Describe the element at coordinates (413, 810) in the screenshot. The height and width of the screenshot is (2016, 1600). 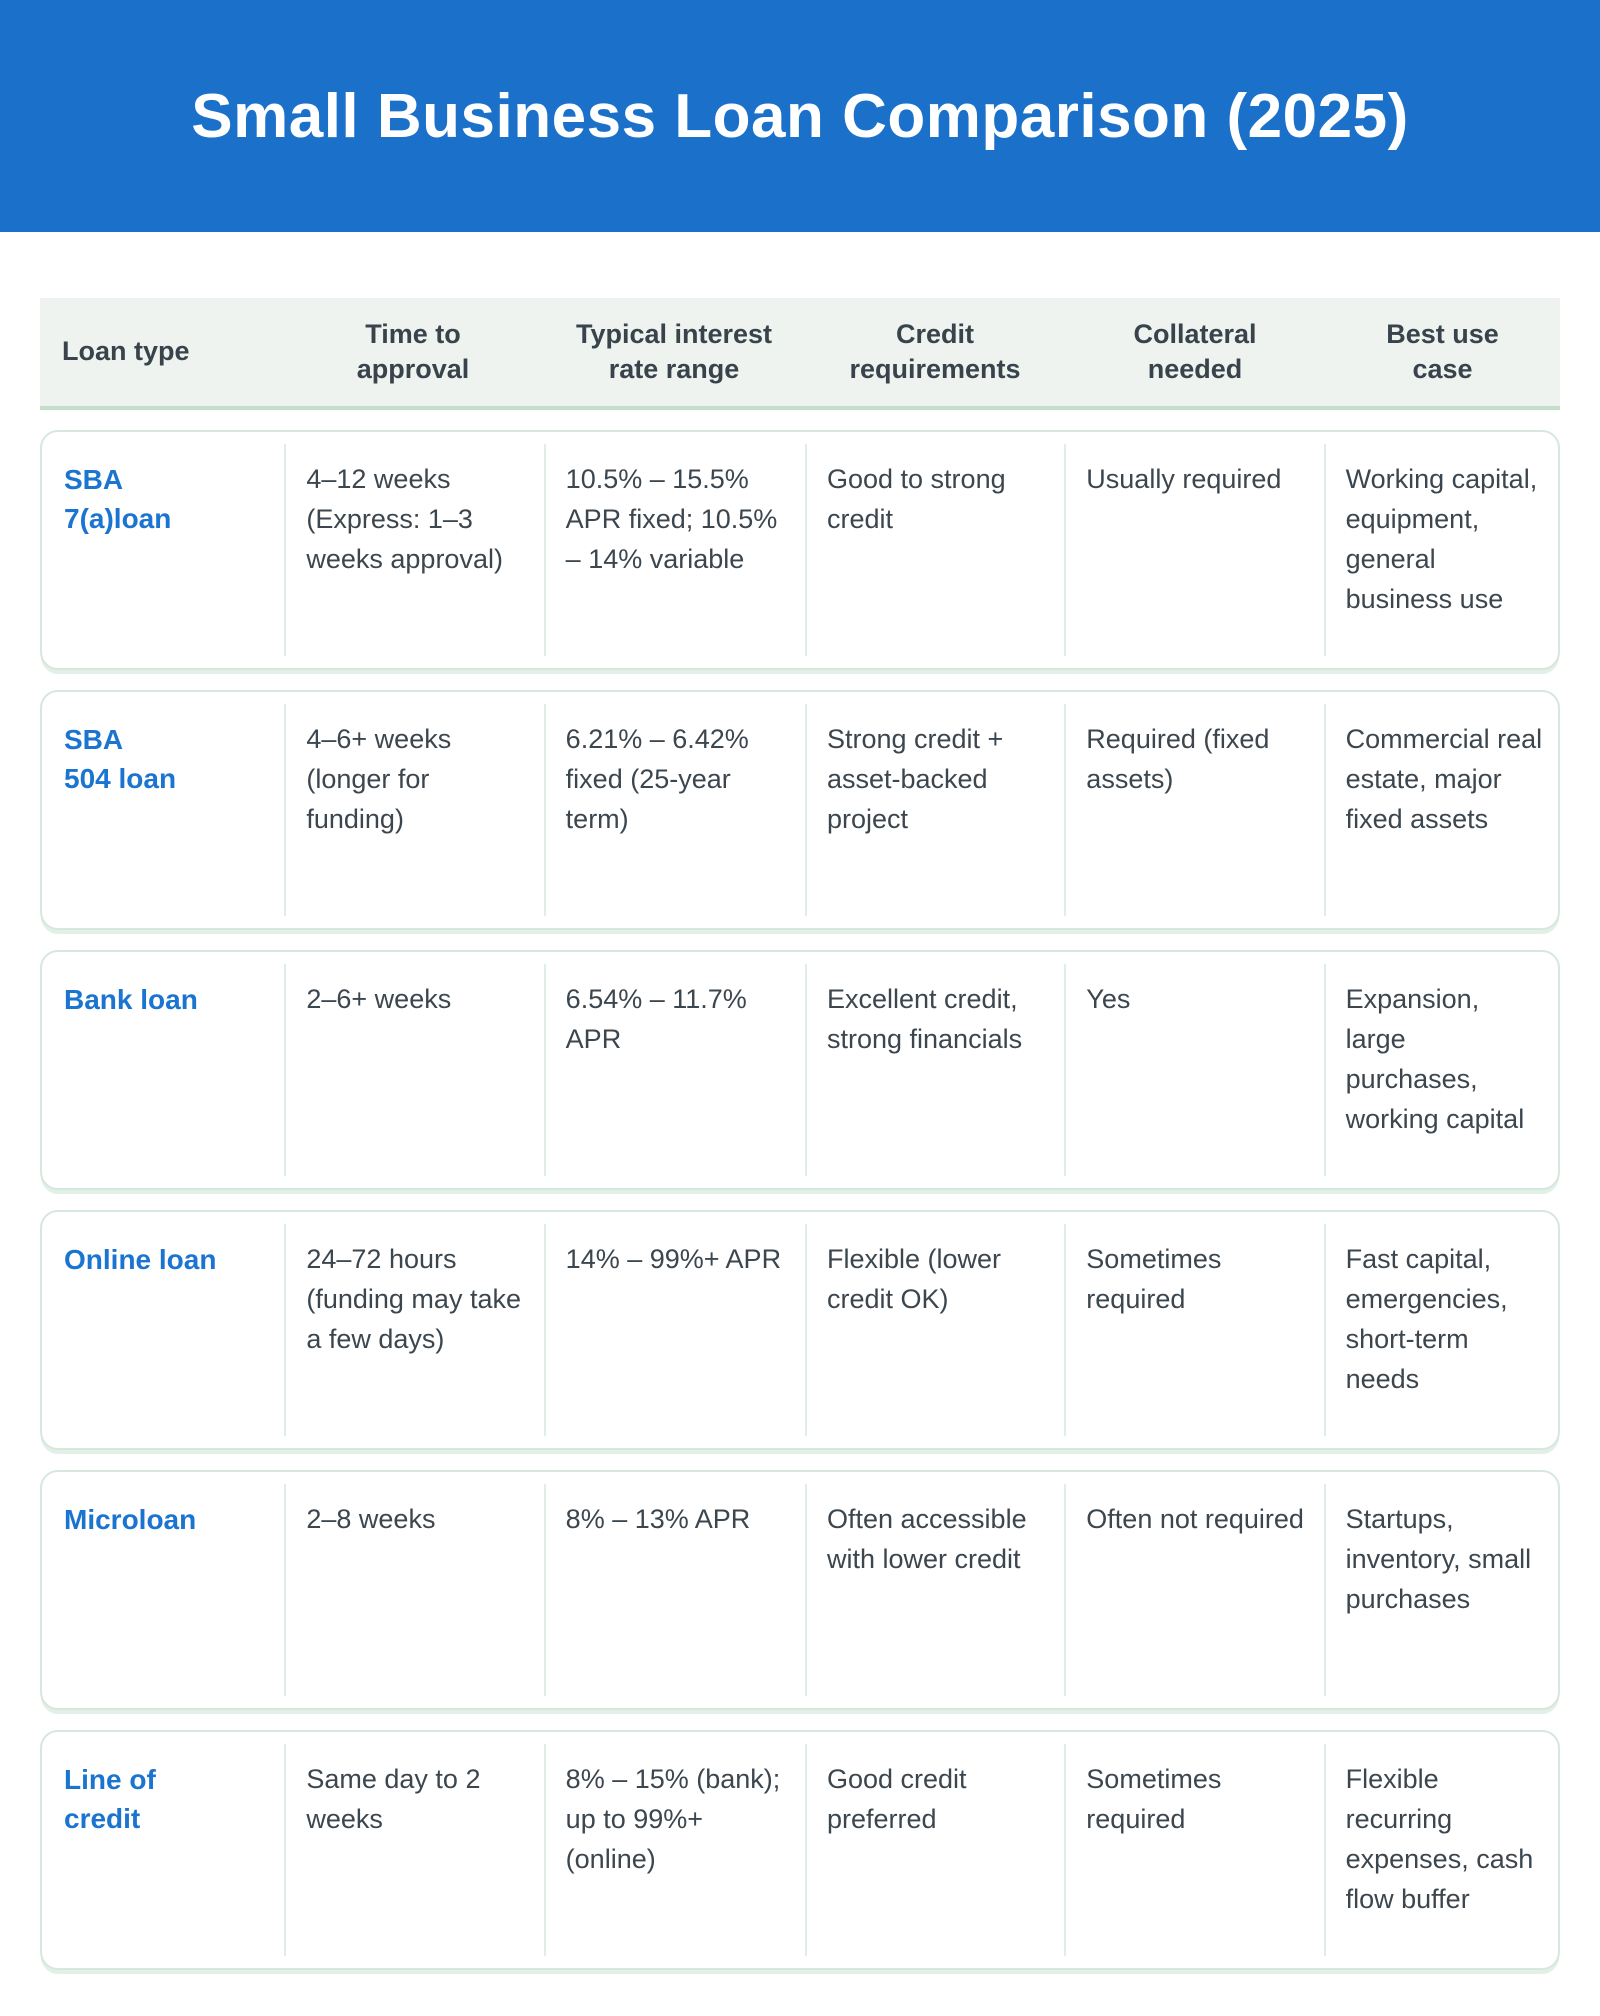
I see `time-to-approval-cell: 4–6+ weeks (longer for funding)` at that location.